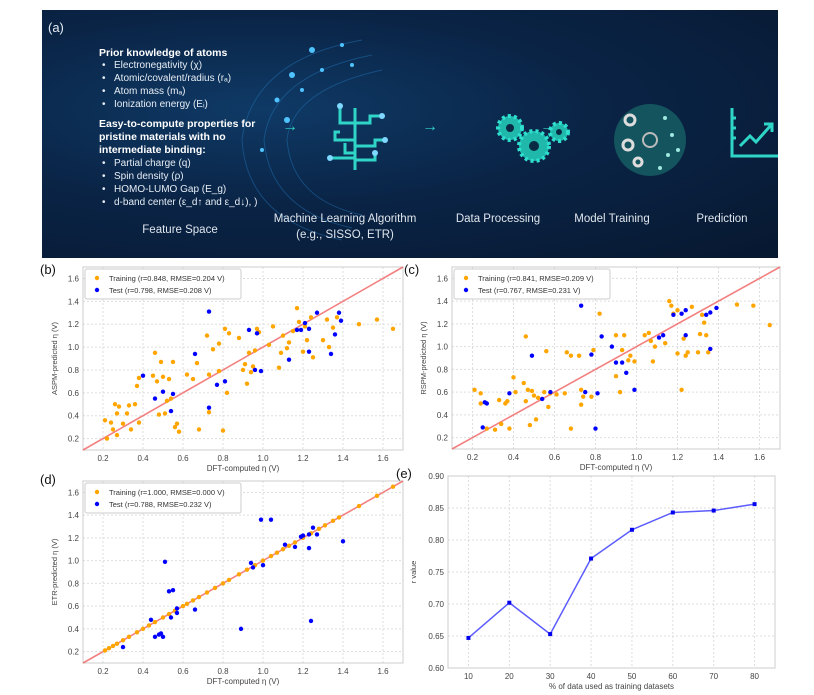  Describe the element at coordinates (263, 671) in the screenshot. I see `x-tick-label: 1.0` at that location.